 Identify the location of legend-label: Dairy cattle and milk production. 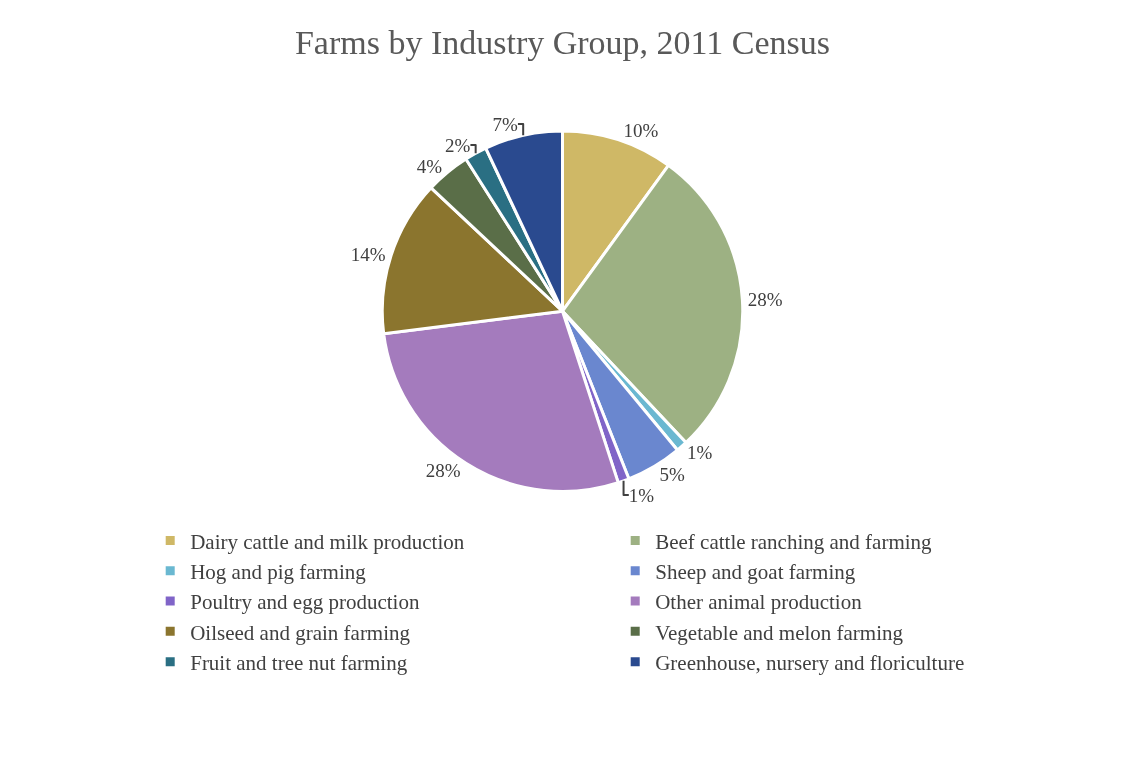
(327, 541).